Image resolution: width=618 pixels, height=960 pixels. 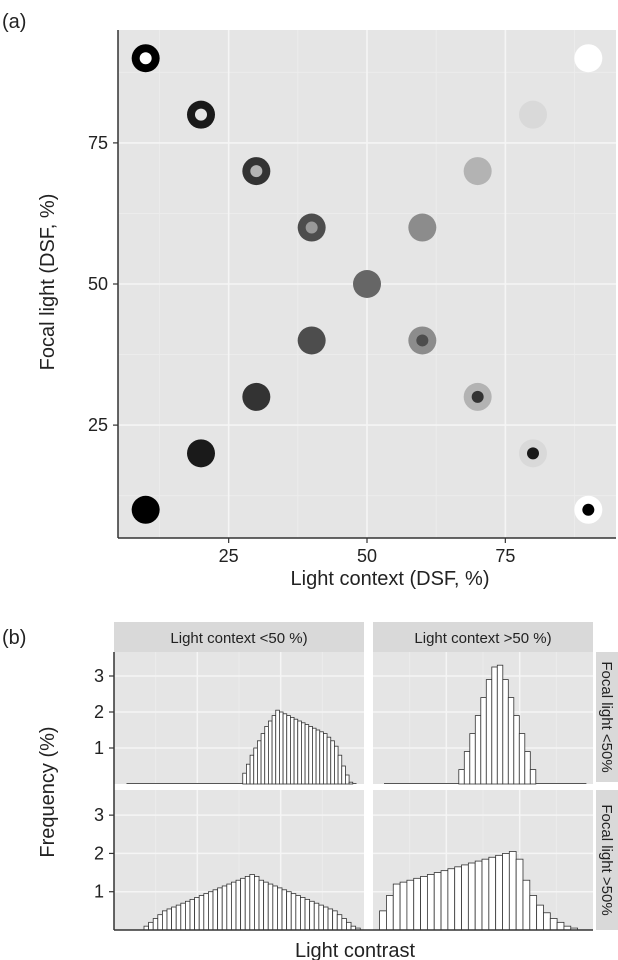 What do you see at coordinates (390, 579) in the screenshot?
I see `scatter-x-axis-title: Light context (DSF, %)` at bounding box center [390, 579].